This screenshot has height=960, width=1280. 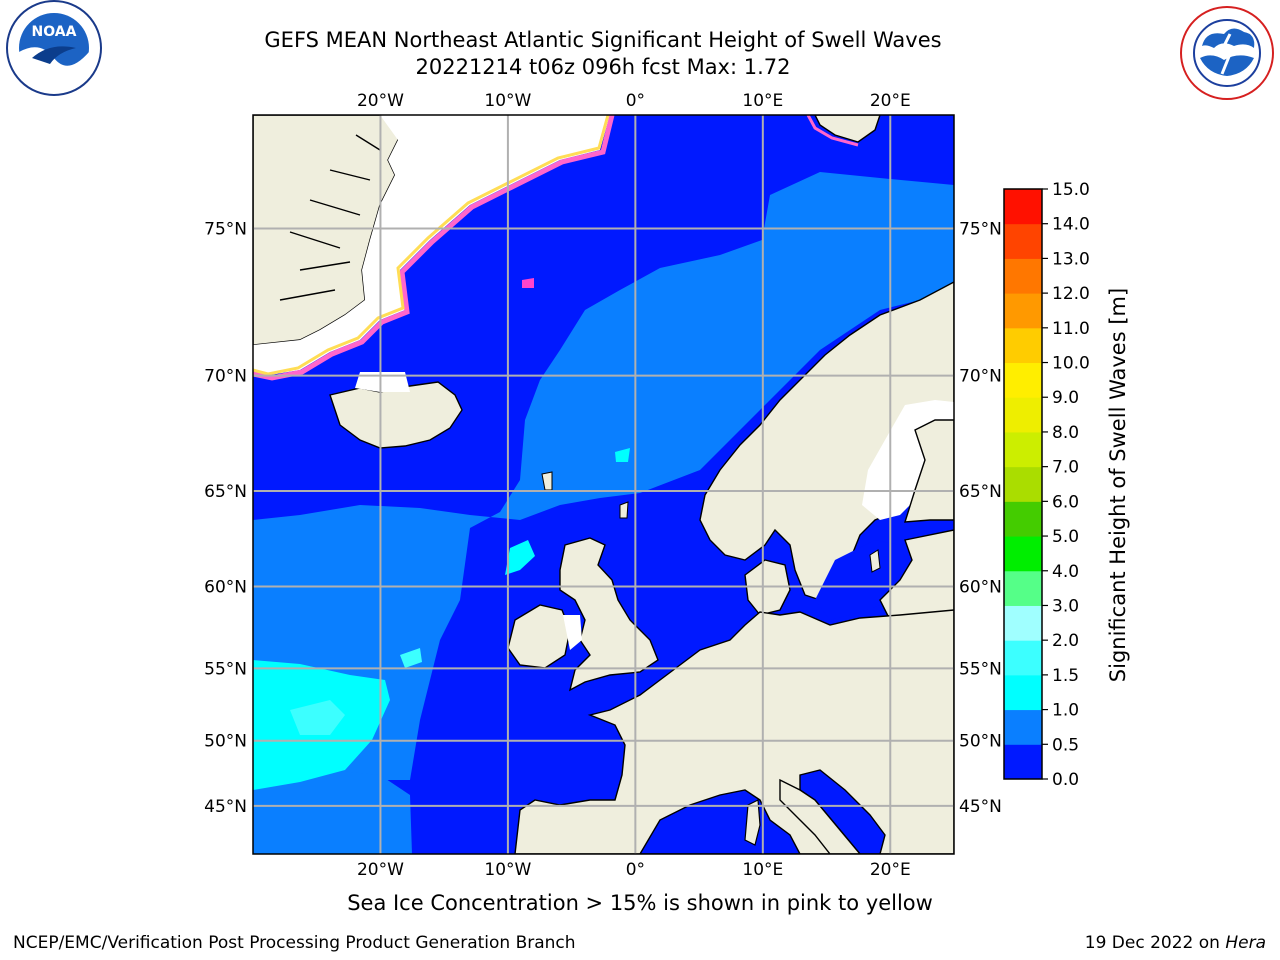 I want to click on sea-ice-svalbard, so click(x=832, y=131).